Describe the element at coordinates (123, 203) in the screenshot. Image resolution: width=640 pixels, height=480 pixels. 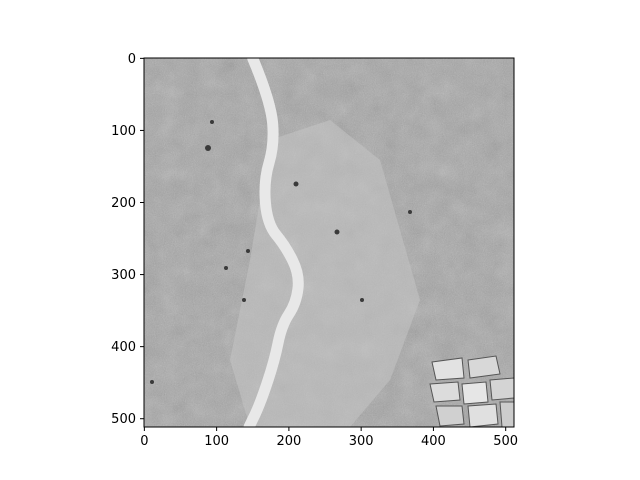
I see `y-tick-label: 200` at that location.